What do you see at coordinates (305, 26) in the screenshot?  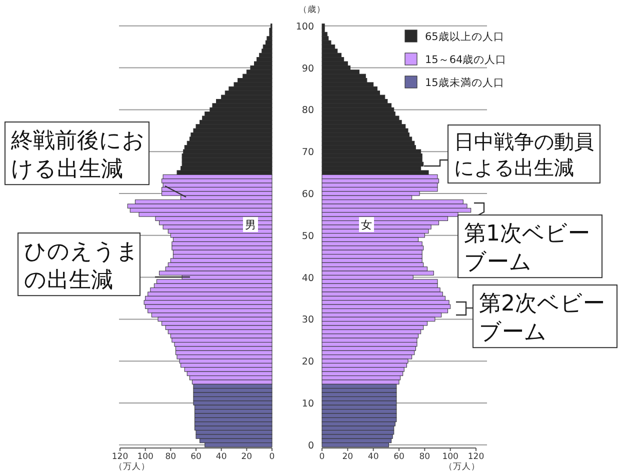 I see `y-tick-label: 100` at bounding box center [305, 26].